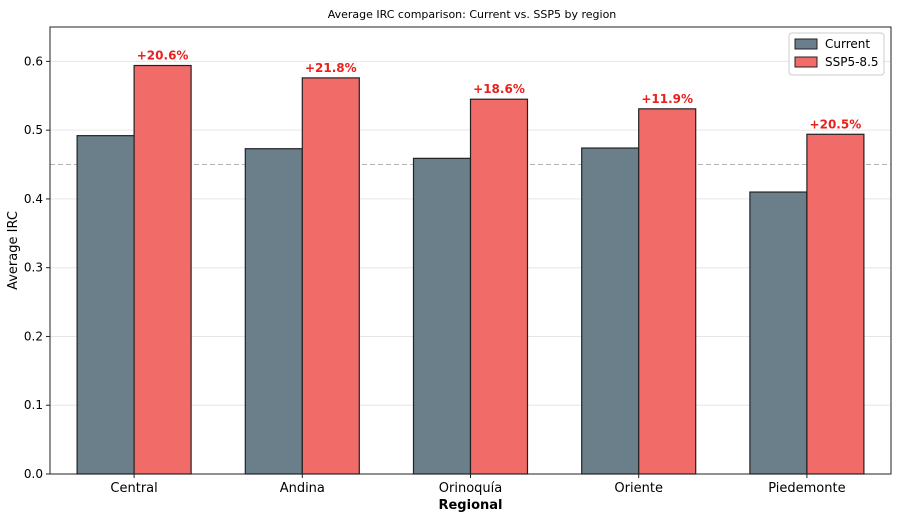 The height and width of the screenshot is (519, 899). Describe the element at coordinates (667, 99) in the screenshot. I see `percent-change-label: +11.9%` at that location.